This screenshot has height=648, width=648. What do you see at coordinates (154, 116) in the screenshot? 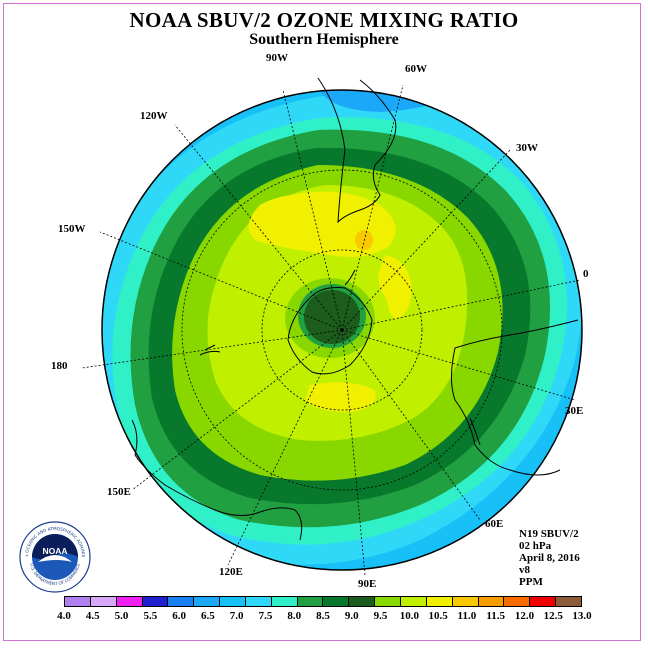
I see `lon-120w: 120W` at bounding box center [154, 116].